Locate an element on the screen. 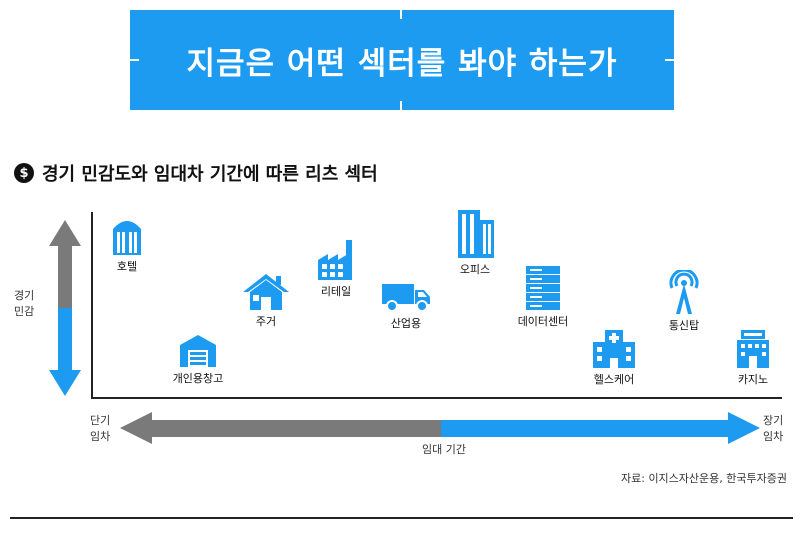  office-building-icon is located at coordinates (476, 234).